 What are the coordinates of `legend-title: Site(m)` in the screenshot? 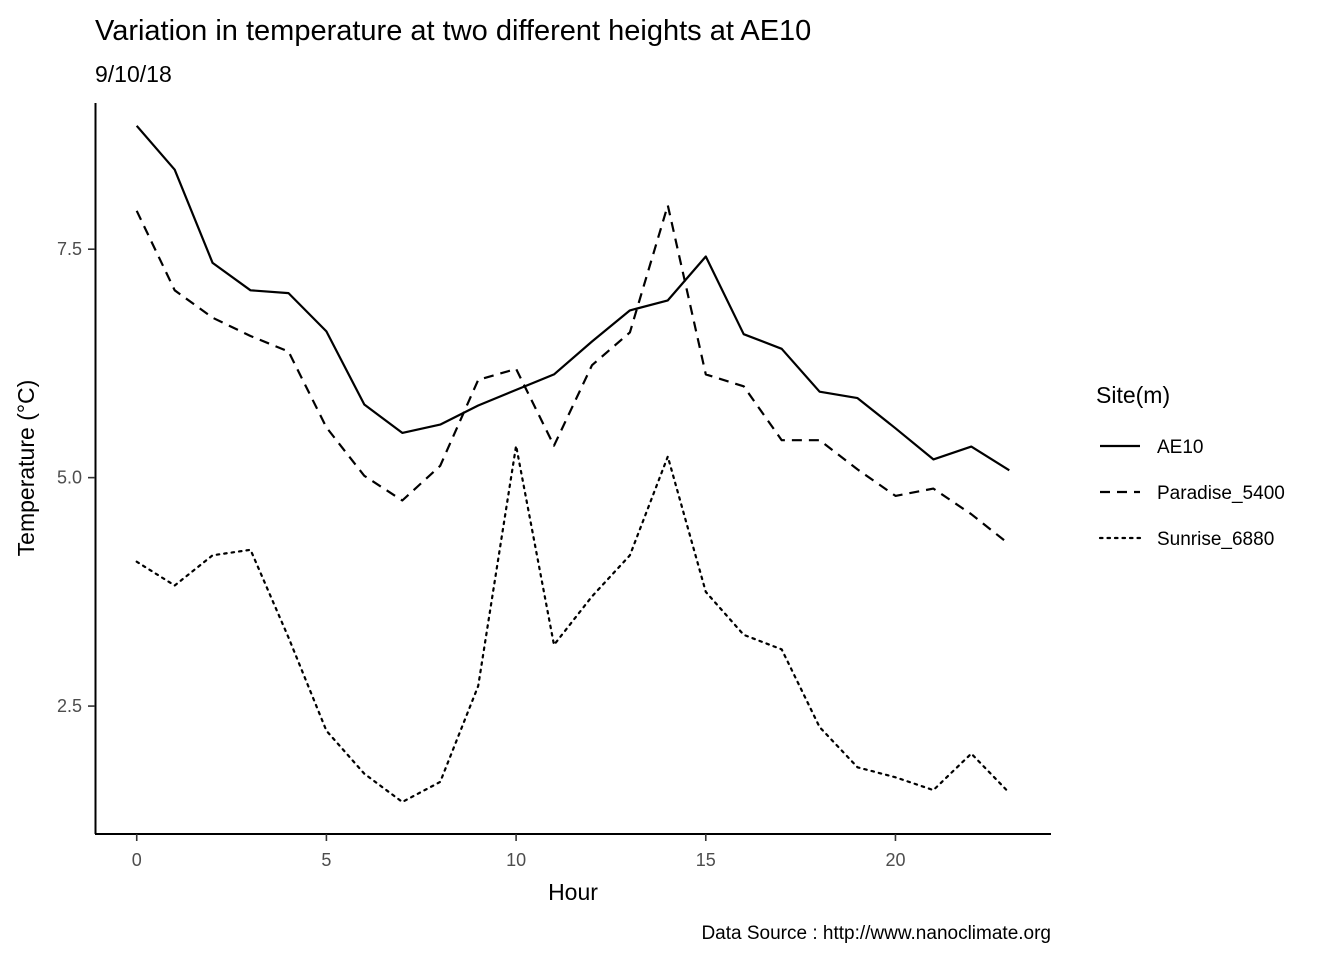 It's located at (1133, 395).